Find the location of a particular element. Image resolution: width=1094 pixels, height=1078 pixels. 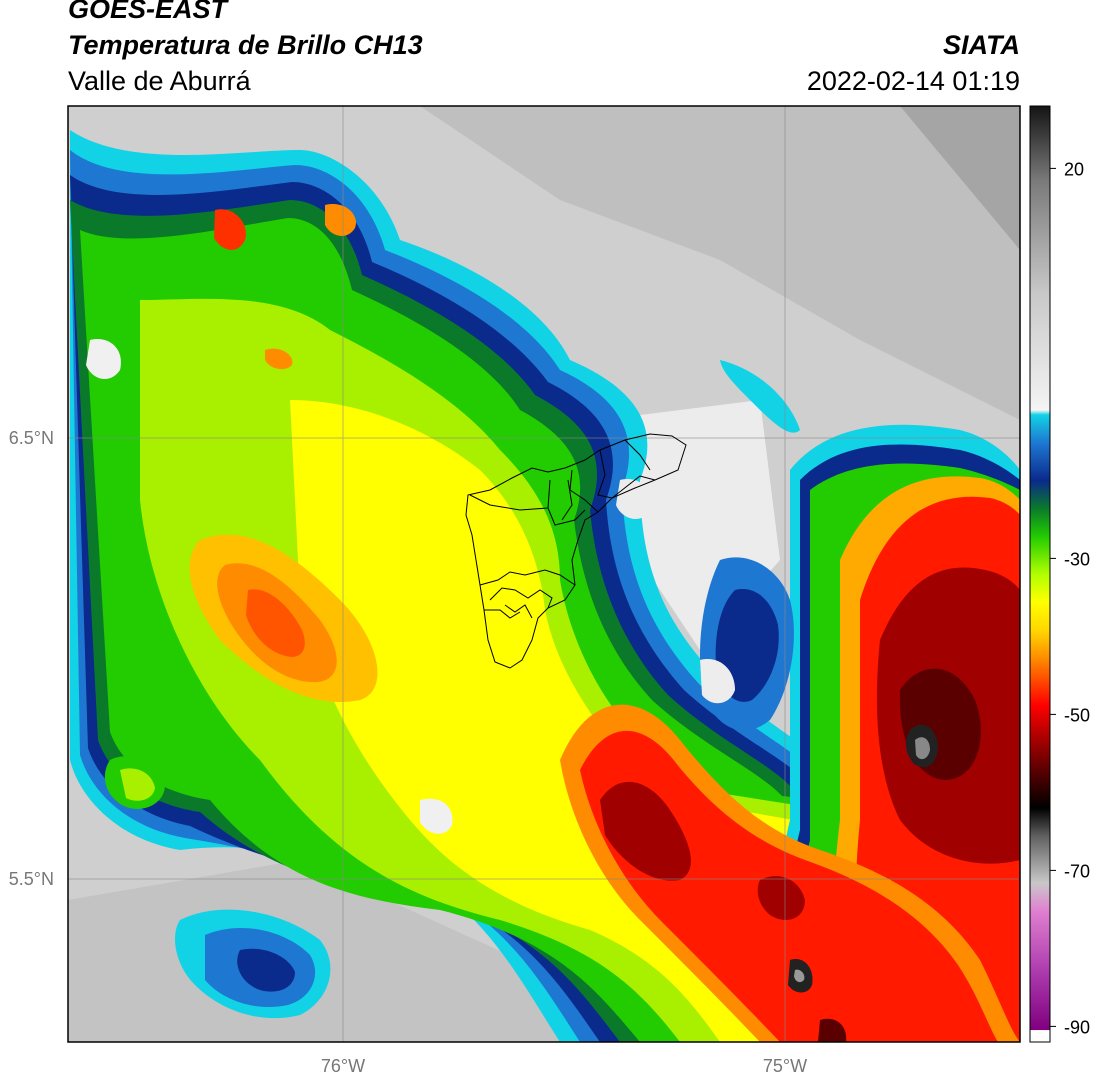

southwest-cloud-patch is located at coordinates (253, 964).